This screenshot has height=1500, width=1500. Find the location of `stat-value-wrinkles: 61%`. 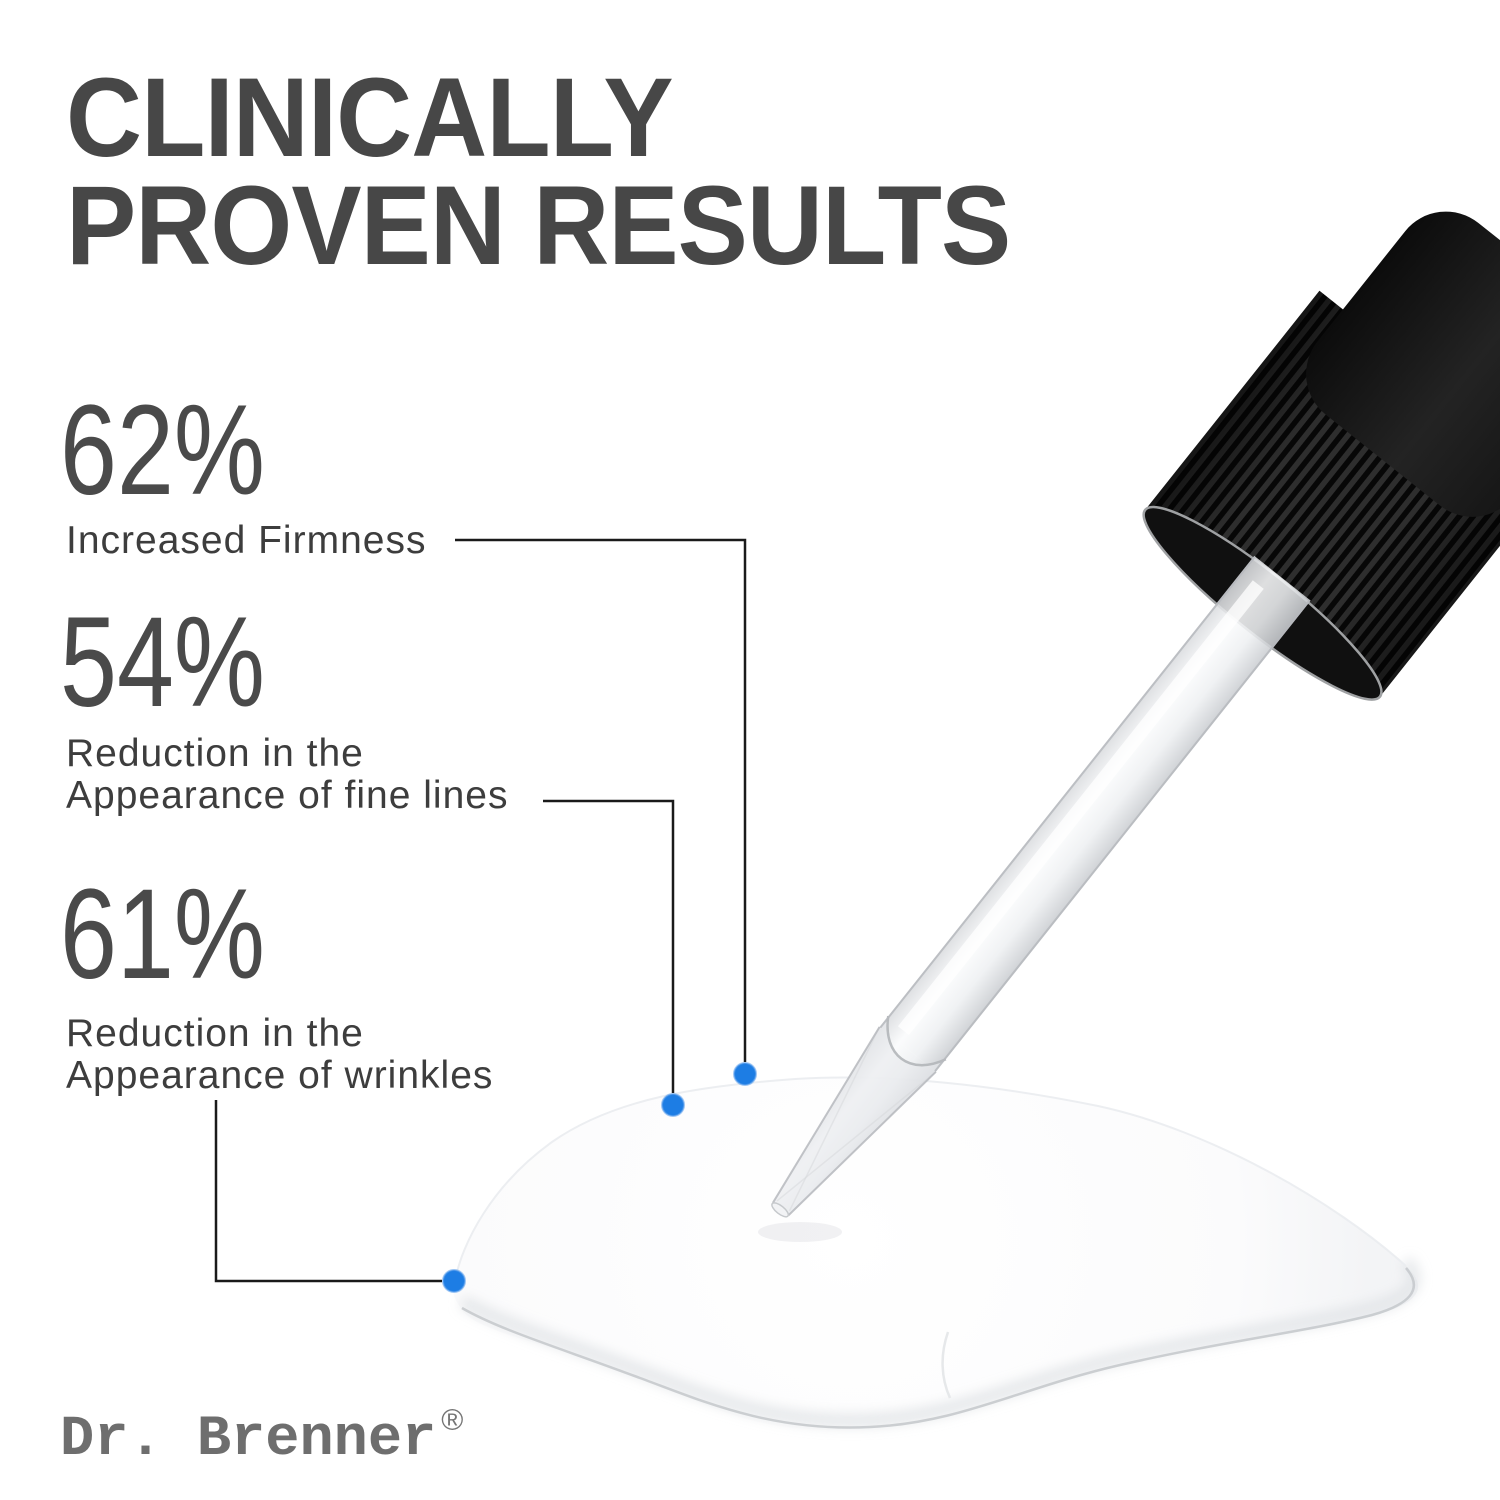

stat-value-wrinkles: 61% is located at coordinates (162, 934).